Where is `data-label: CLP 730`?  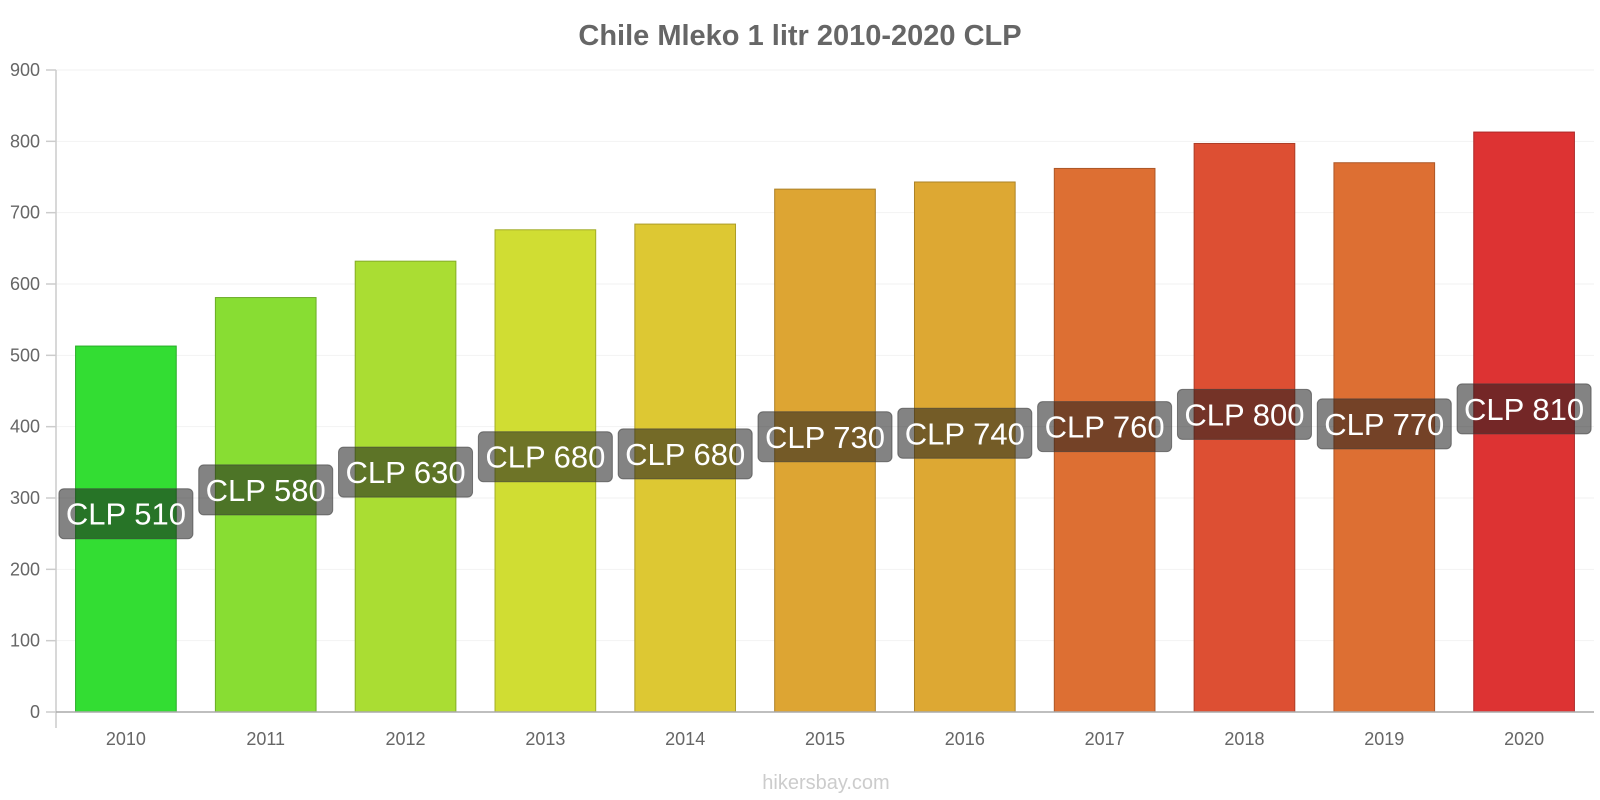 data-label: CLP 730 is located at coordinates (825, 437).